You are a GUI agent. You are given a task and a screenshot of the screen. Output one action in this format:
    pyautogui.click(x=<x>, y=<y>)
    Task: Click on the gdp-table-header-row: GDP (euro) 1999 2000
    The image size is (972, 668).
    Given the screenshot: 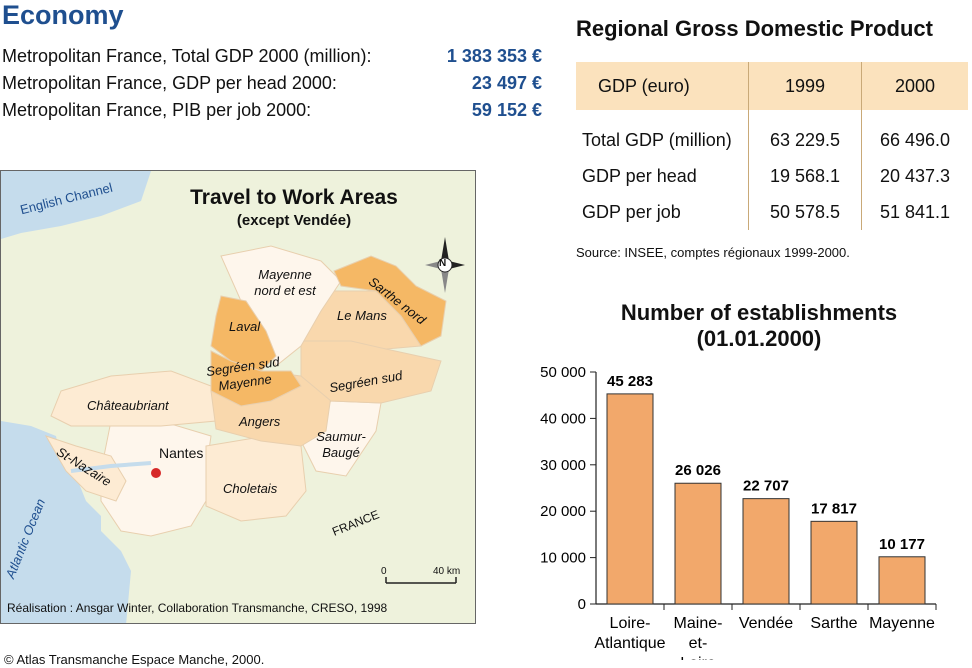 What is the action you would take?
    pyautogui.click(x=772, y=86)
    